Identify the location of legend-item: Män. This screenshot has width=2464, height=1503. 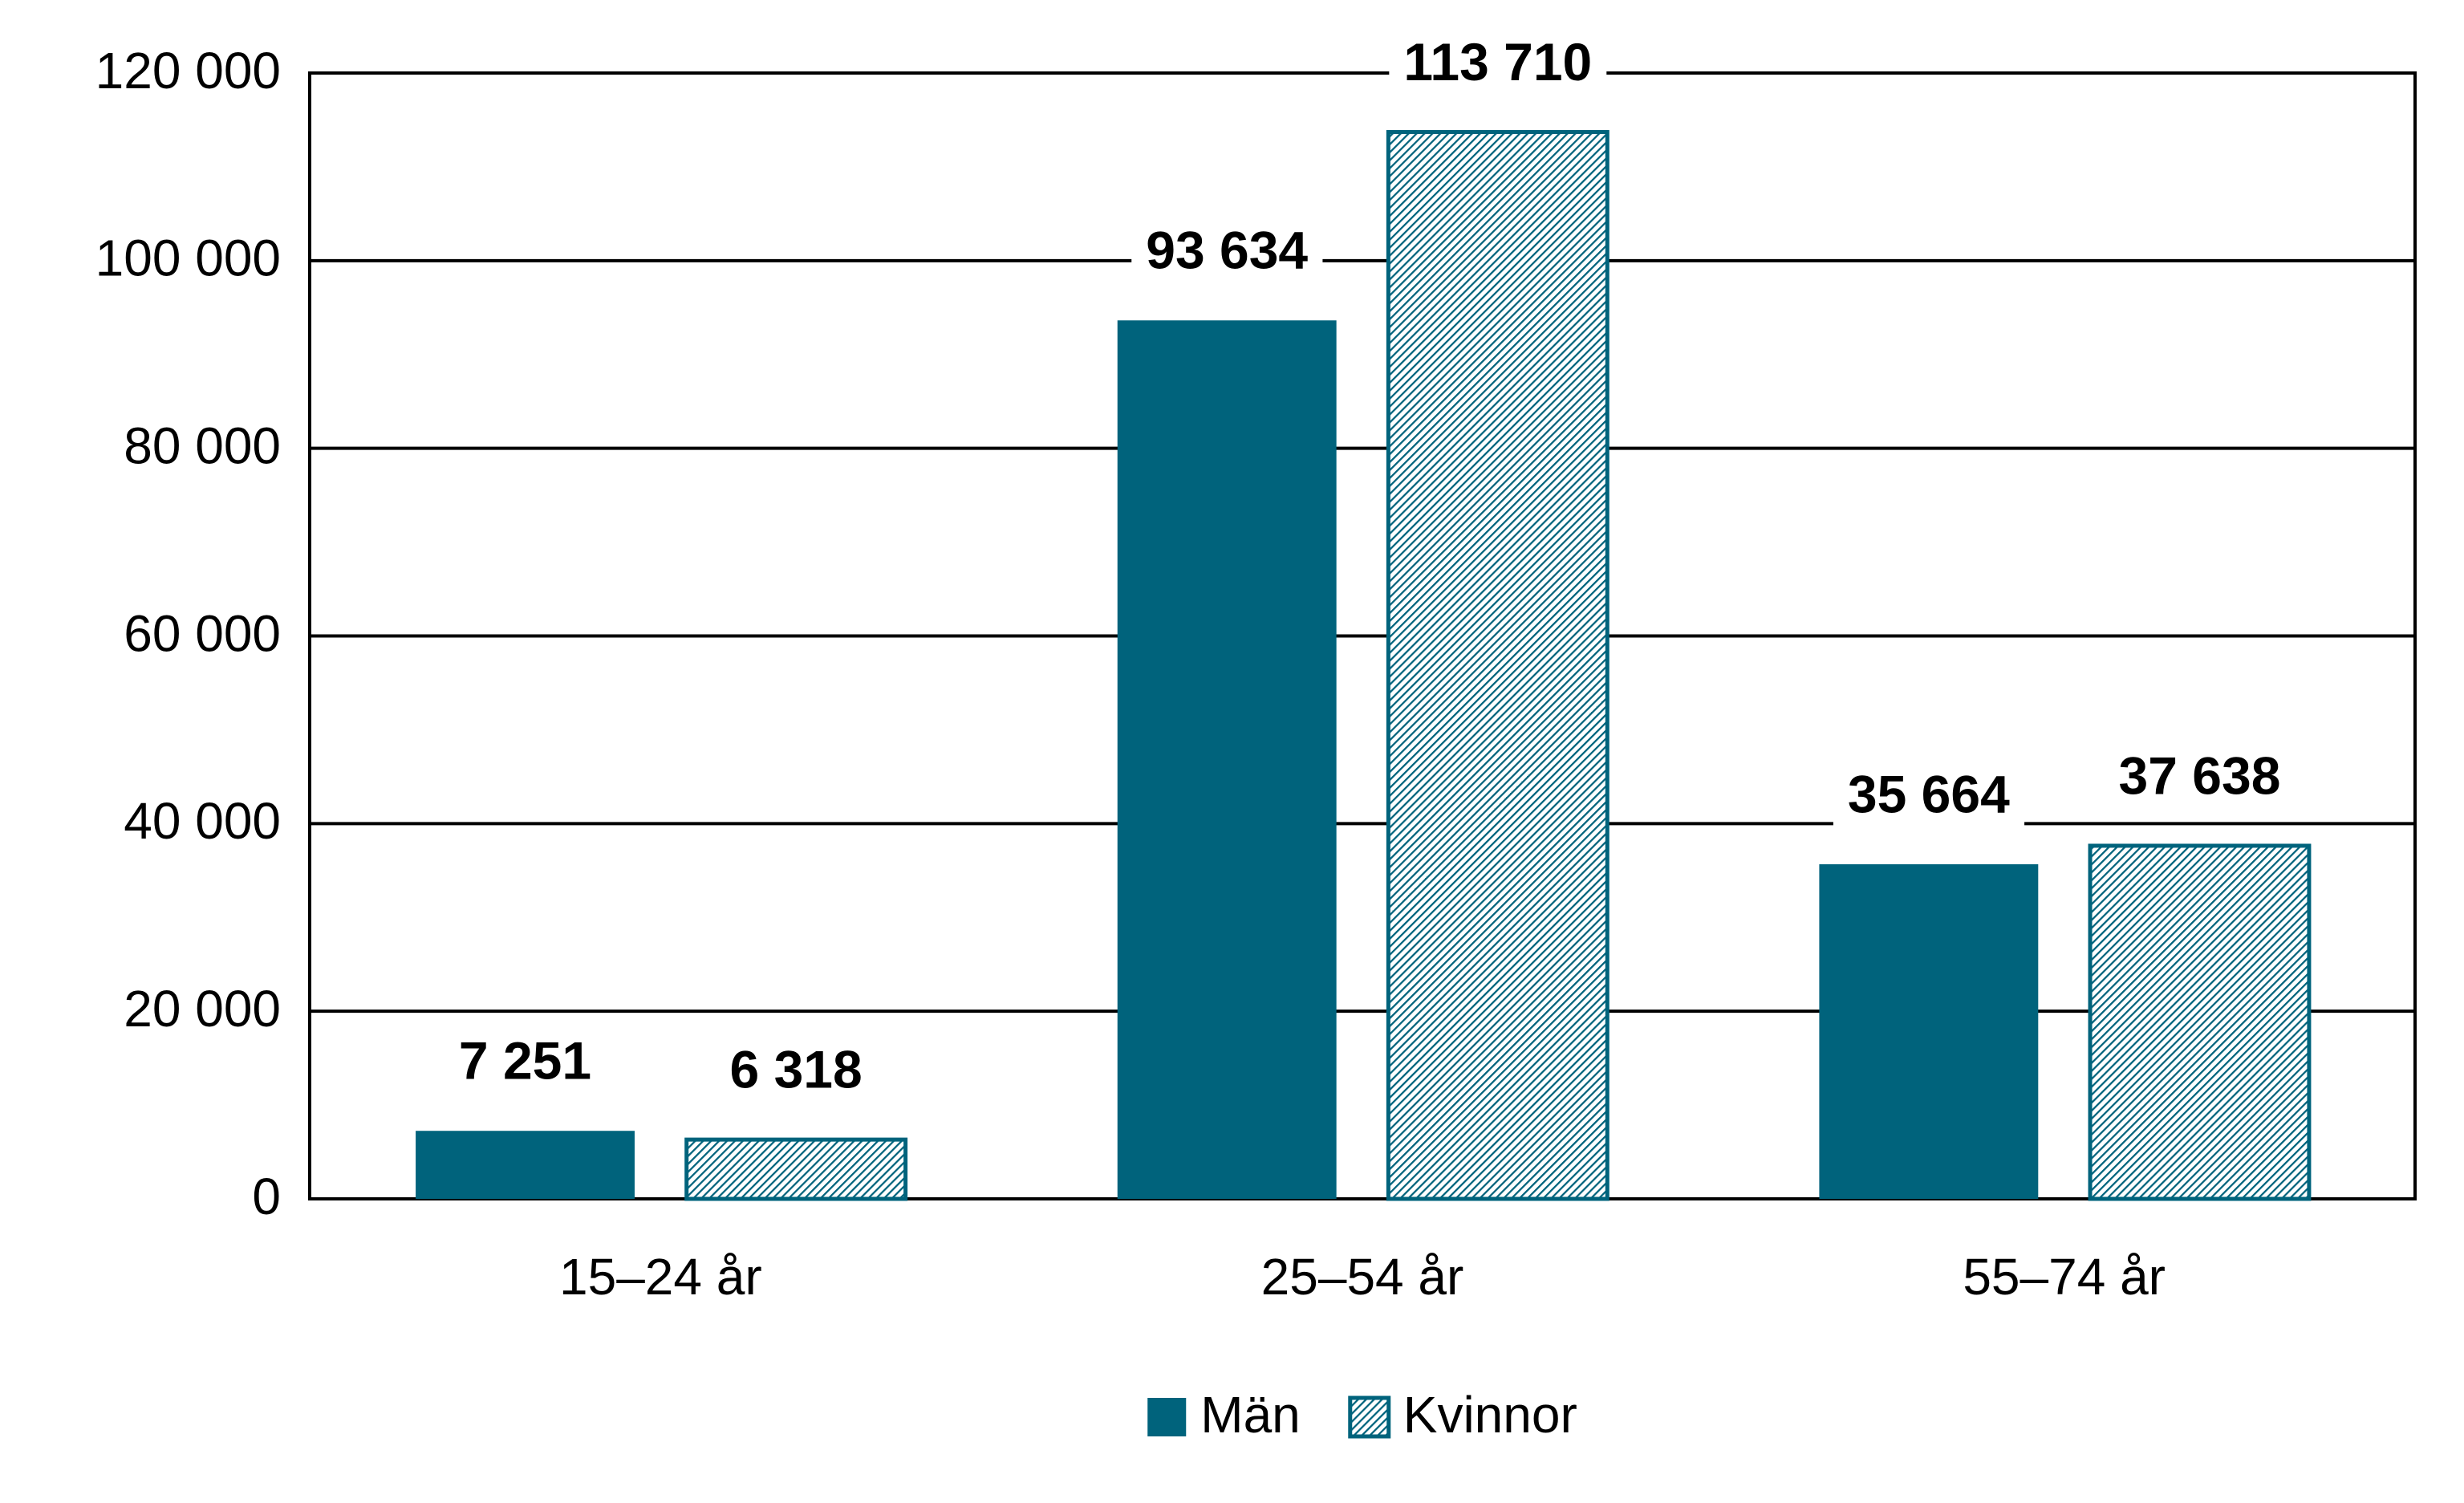
(1224, 1415).